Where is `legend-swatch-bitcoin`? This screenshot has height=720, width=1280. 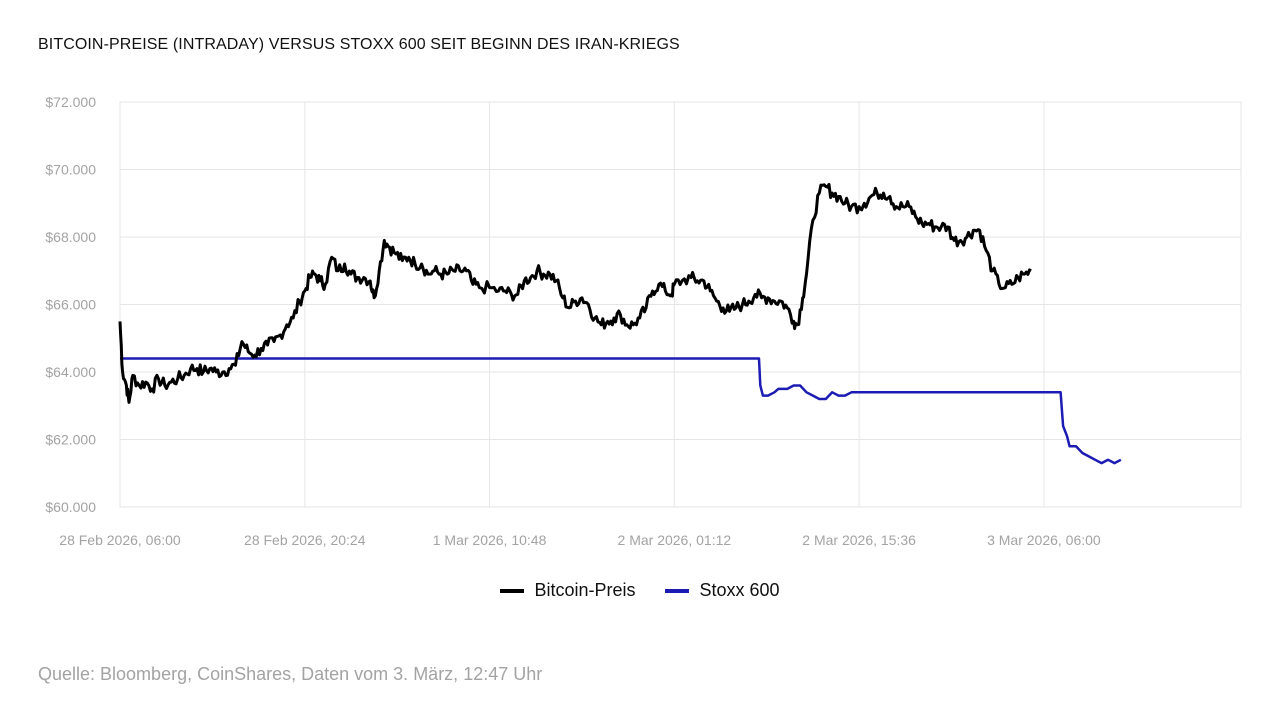
legend-swatch-bitcoin is located at coordinates (512, 590).